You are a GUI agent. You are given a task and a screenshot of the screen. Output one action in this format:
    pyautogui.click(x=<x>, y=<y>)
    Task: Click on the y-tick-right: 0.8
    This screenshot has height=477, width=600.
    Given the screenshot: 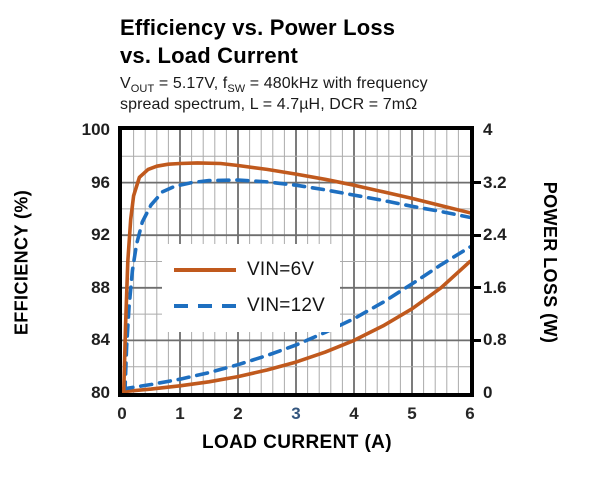 What is the action you would take?
    pyautogui.click(x=495, y=340)
    